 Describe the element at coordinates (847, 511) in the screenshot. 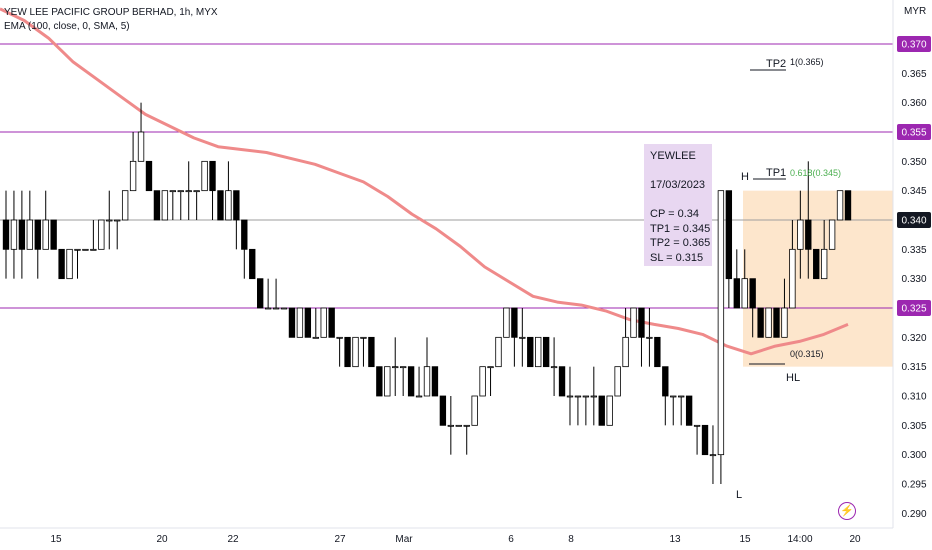

I see `lightning-icon: ⚡` at that location.